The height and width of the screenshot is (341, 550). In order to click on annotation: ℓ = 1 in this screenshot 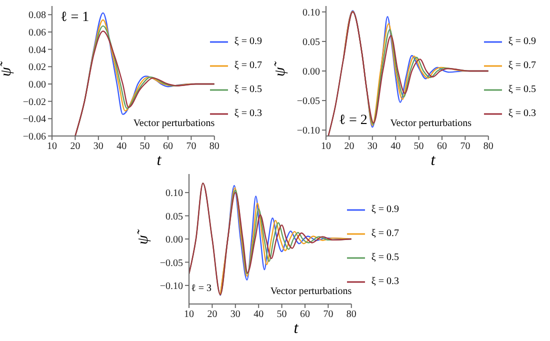, I will do `click(75, 18)`.